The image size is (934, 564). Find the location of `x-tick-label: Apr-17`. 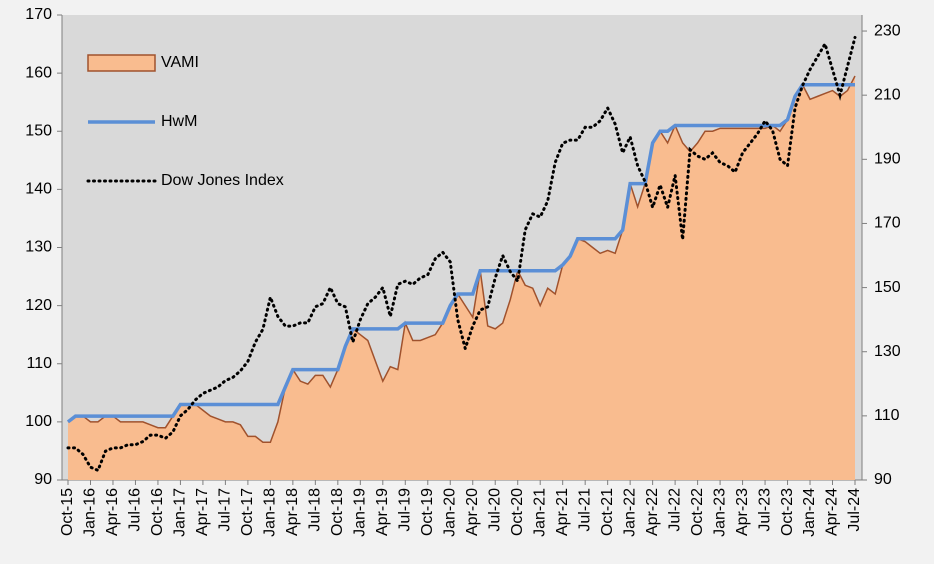

x-tick-label: Apr-17 is located at coordinates (202, 512).